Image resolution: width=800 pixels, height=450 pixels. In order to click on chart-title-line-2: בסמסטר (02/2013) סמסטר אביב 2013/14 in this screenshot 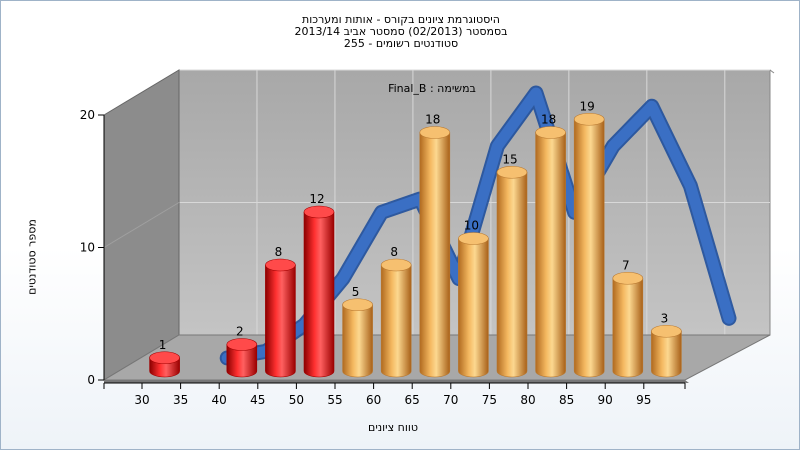, I will do `click(401, 31)`.